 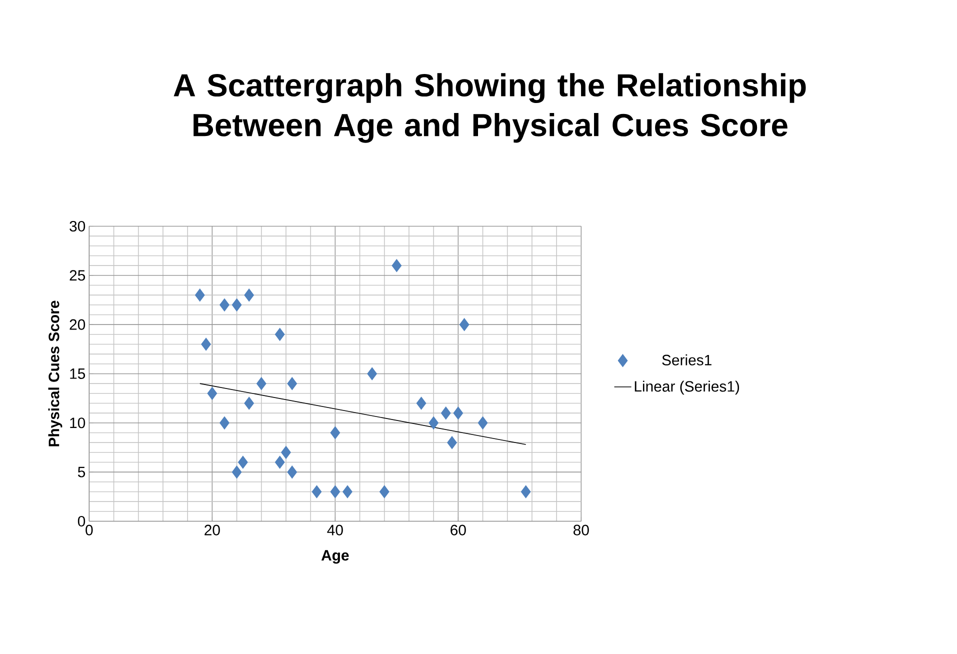 What do you see at coordinates (78, 373) in the screenshot?
I see `y-tick-label: 15` at bounding box center [78, 373].